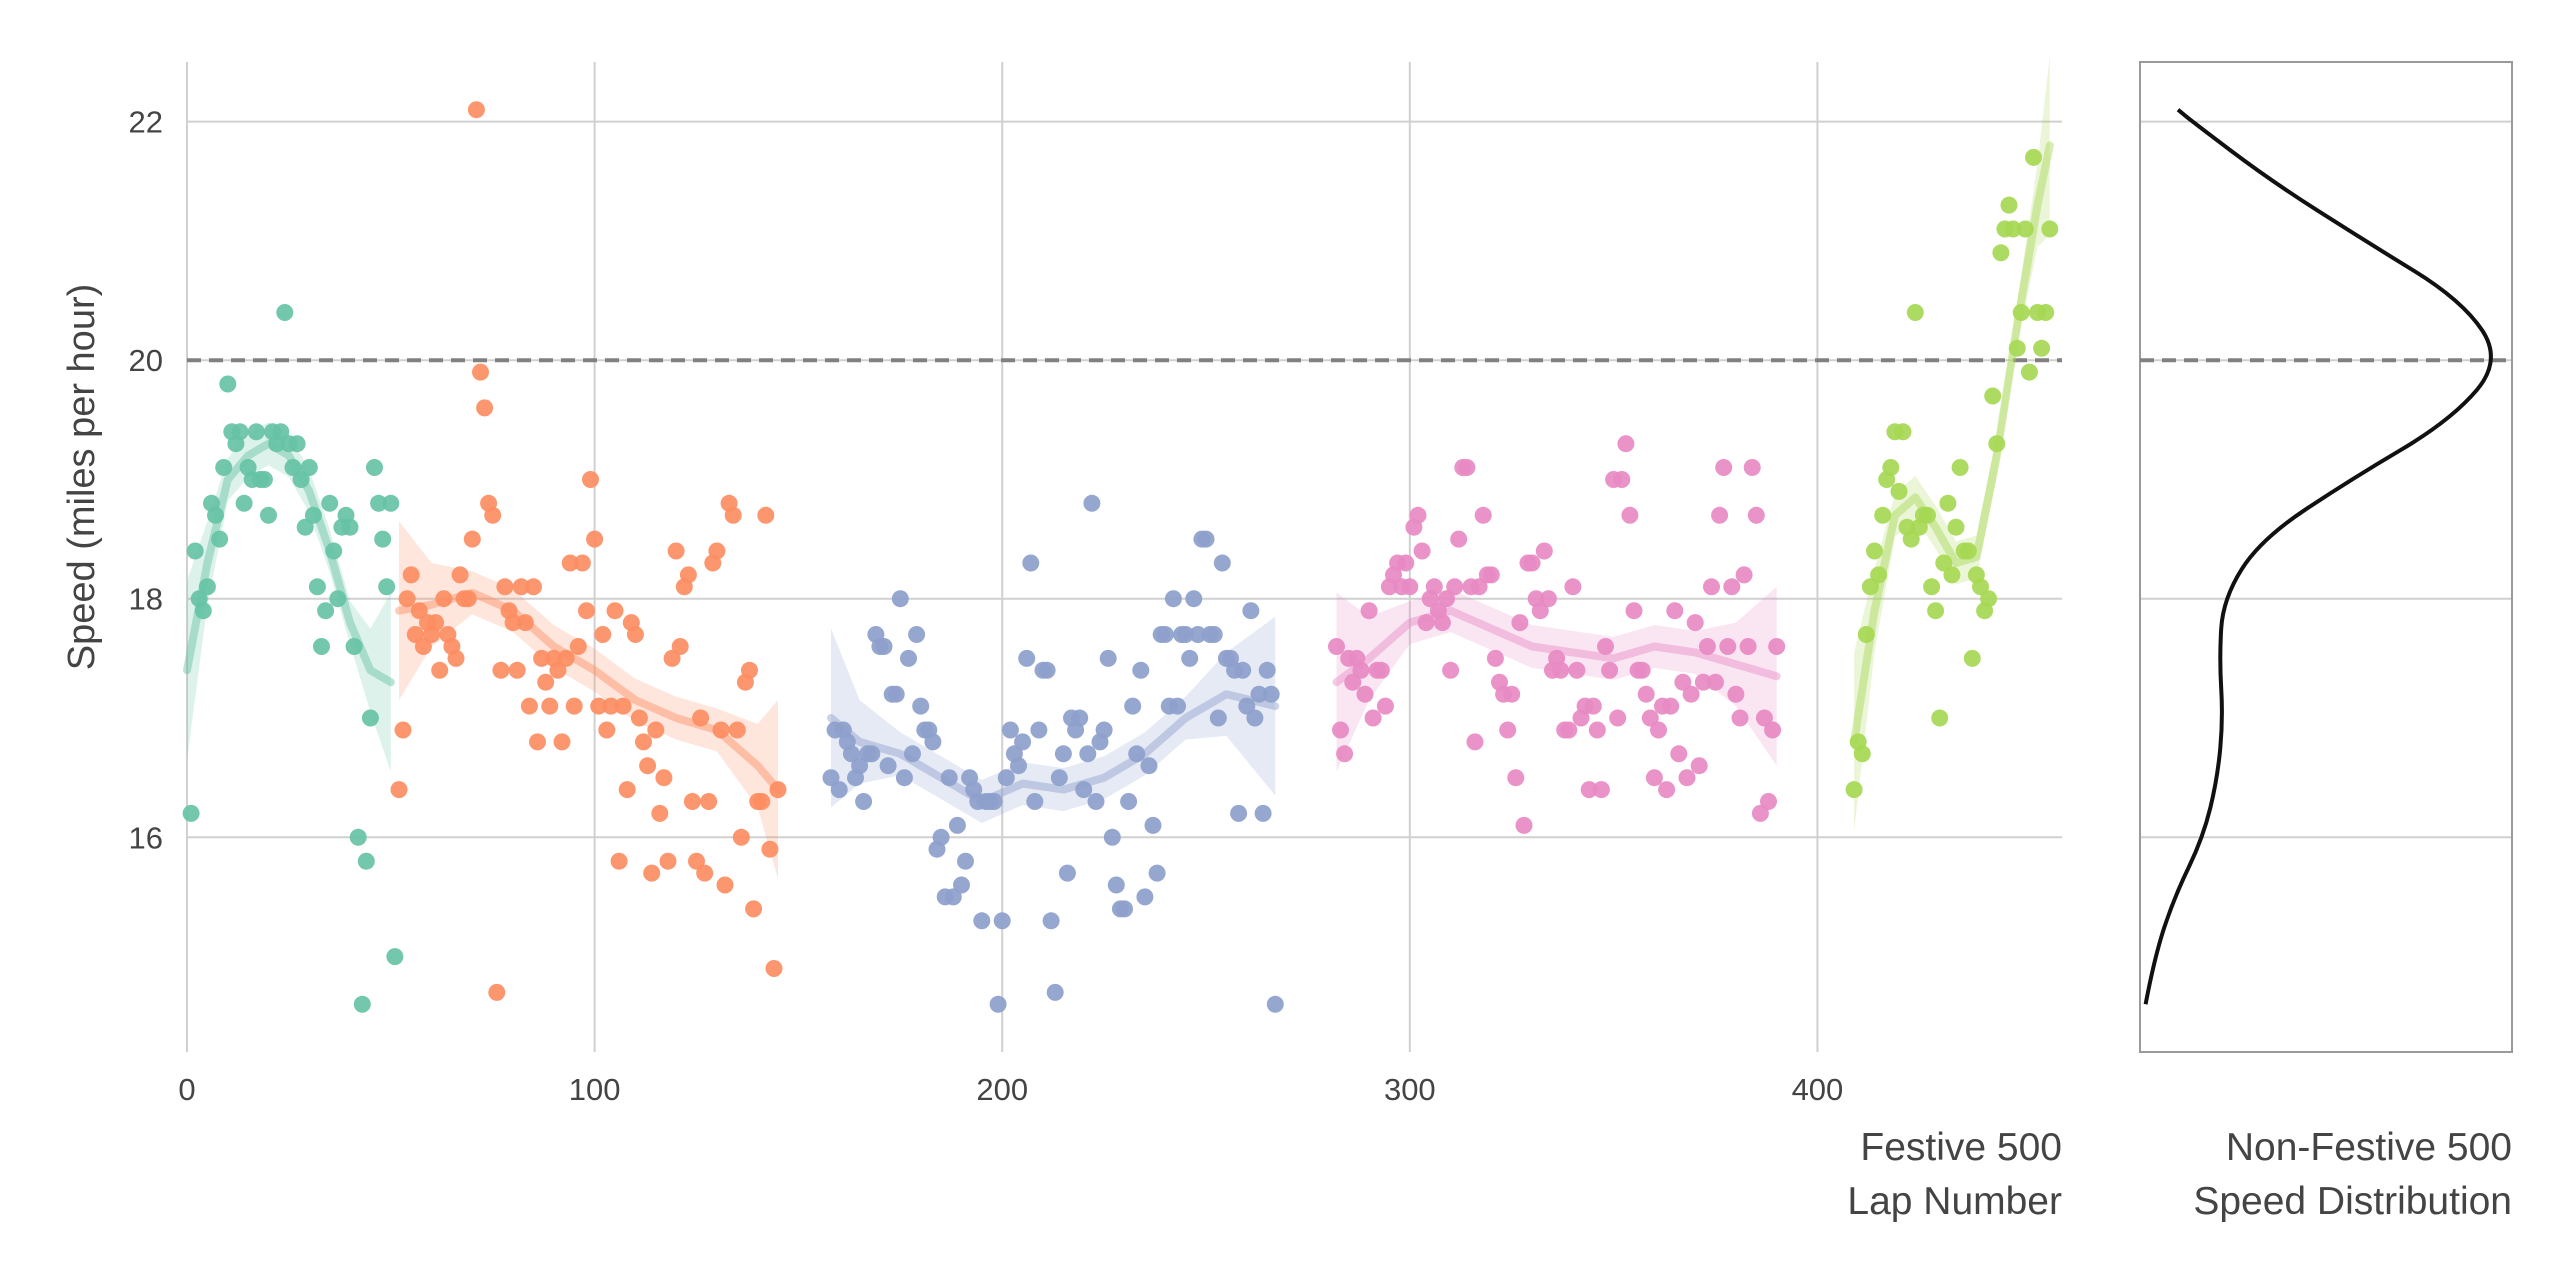 The height and width of the screenshot is (1285, 2560). What do you see at coordinates (2326, 557) in the screenshot?
I see `side-panel-frame` at bounding box center [2326, 557].